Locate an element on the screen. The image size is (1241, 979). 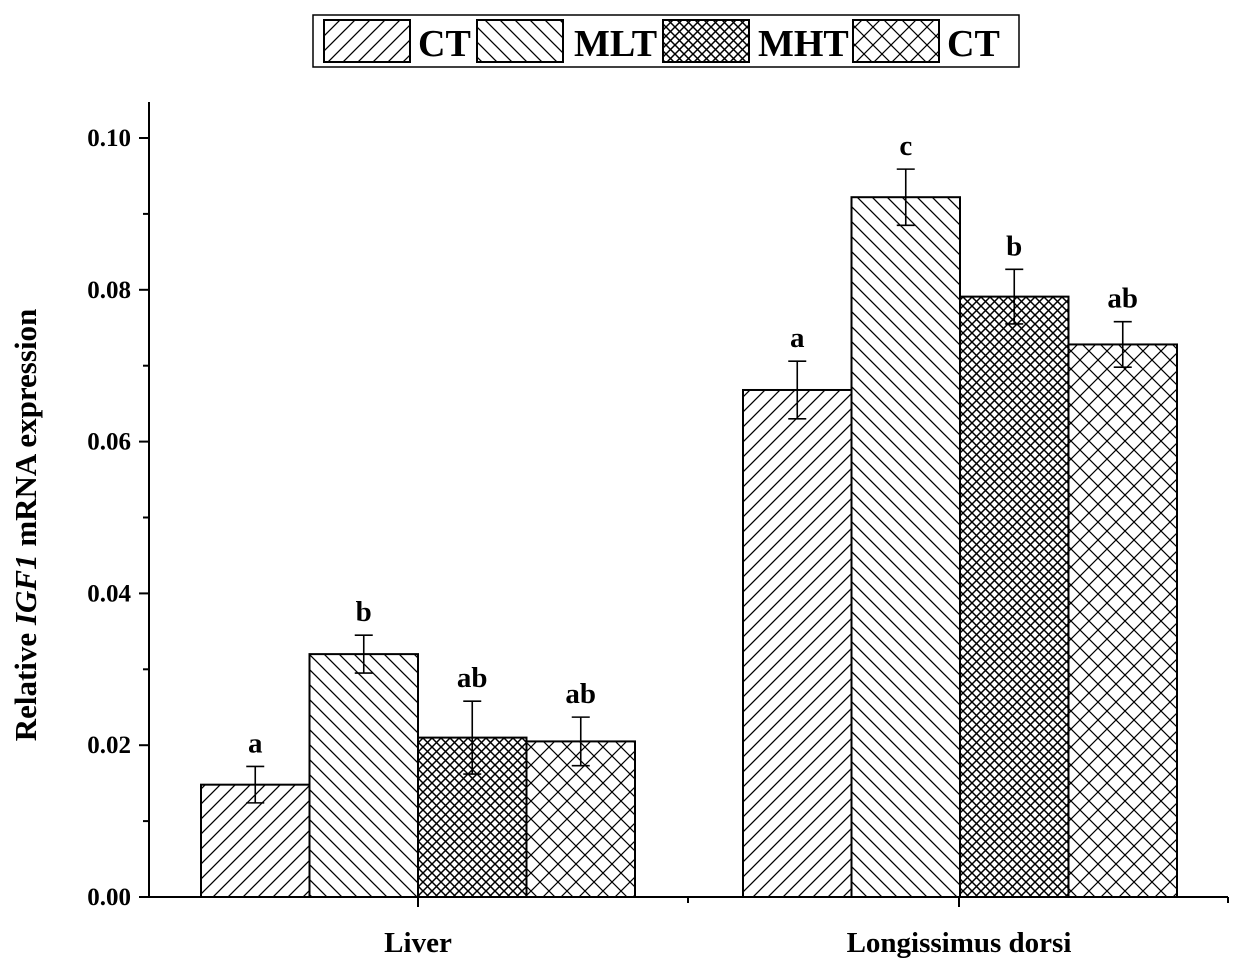
y-tick-label: 0.04 is located at coordinates (109, 593).